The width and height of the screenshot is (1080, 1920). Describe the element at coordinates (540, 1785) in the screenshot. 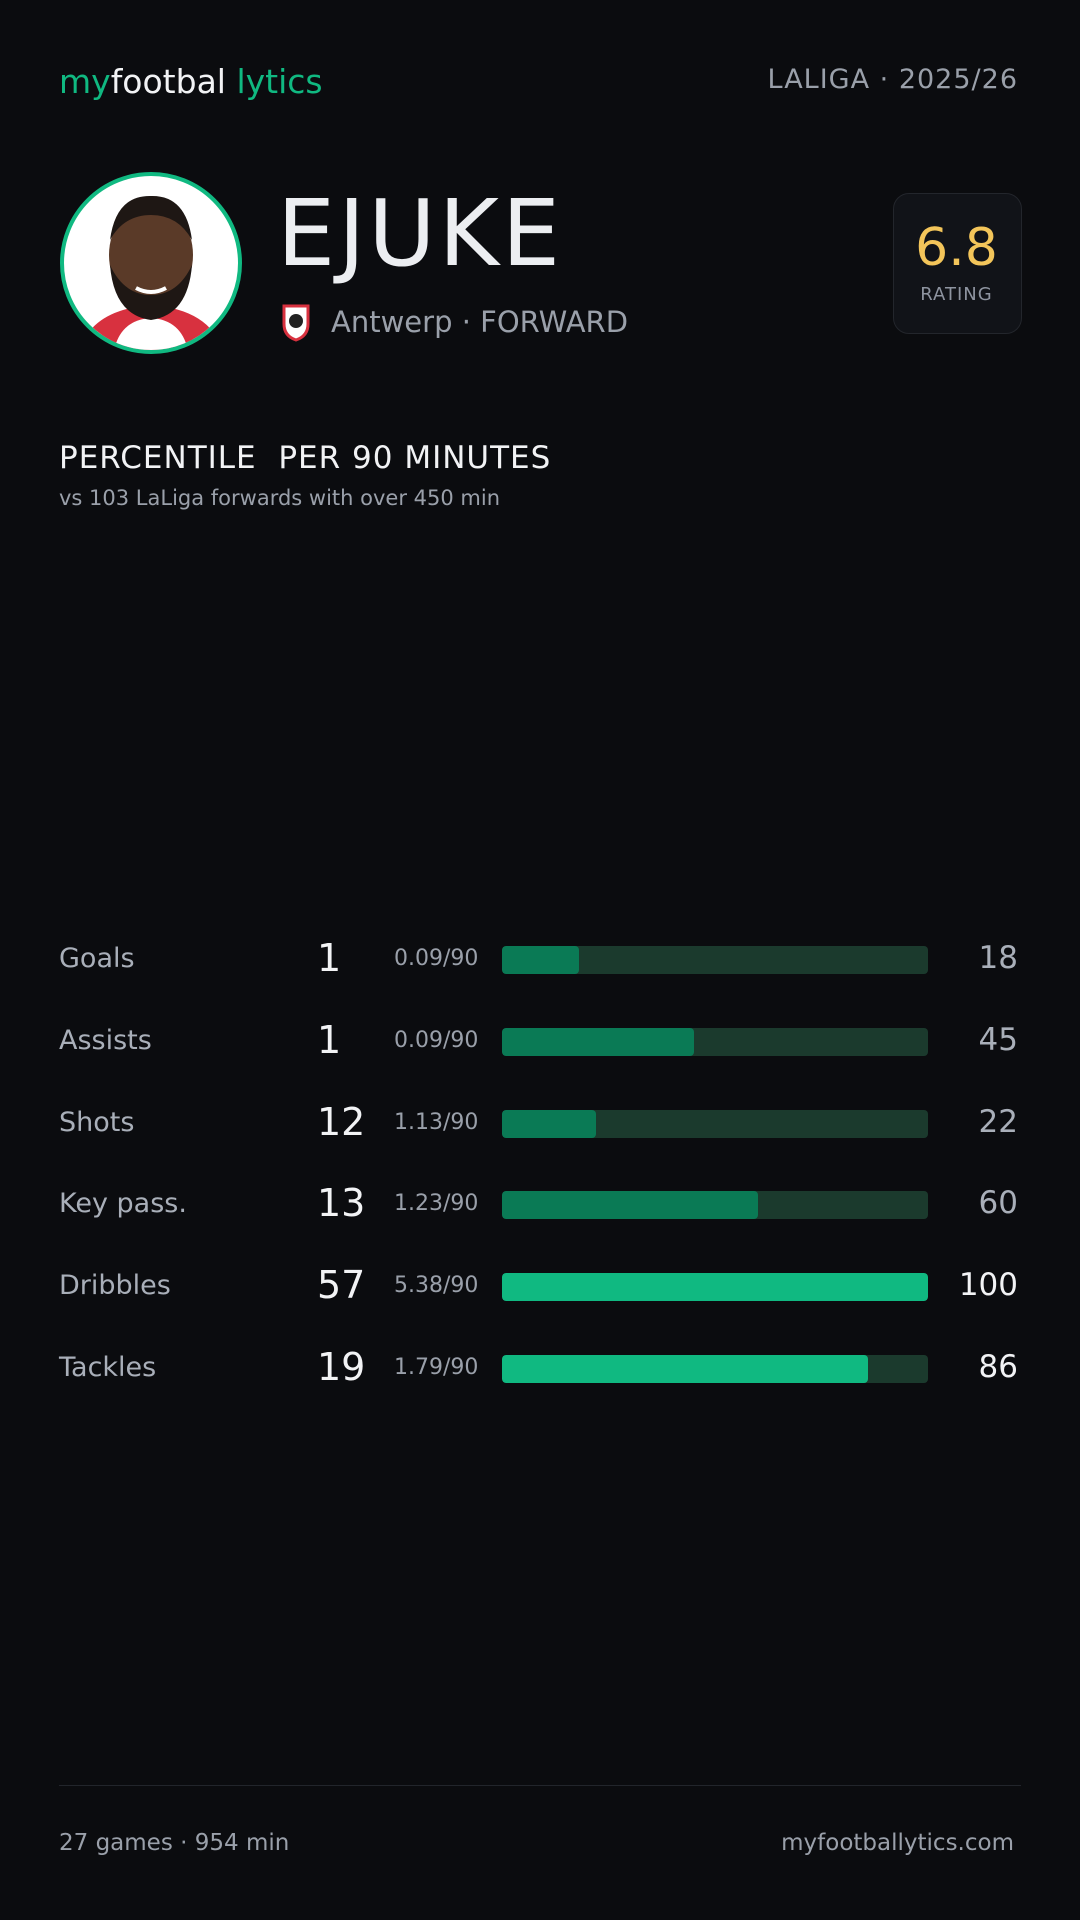

I see `divider` at that location.